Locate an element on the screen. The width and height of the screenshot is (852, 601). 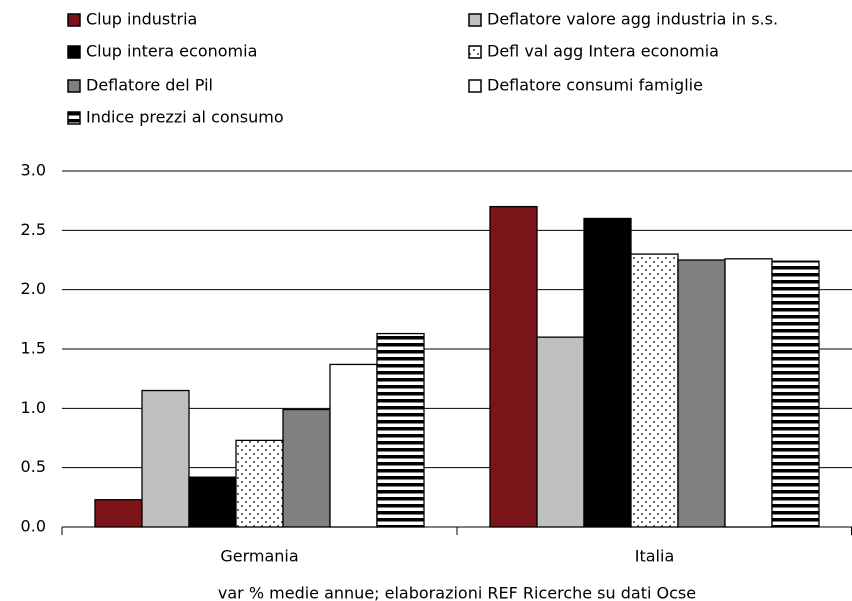
legend-label: Deflatore consumi famiglie is located at coordinates (595, 85).